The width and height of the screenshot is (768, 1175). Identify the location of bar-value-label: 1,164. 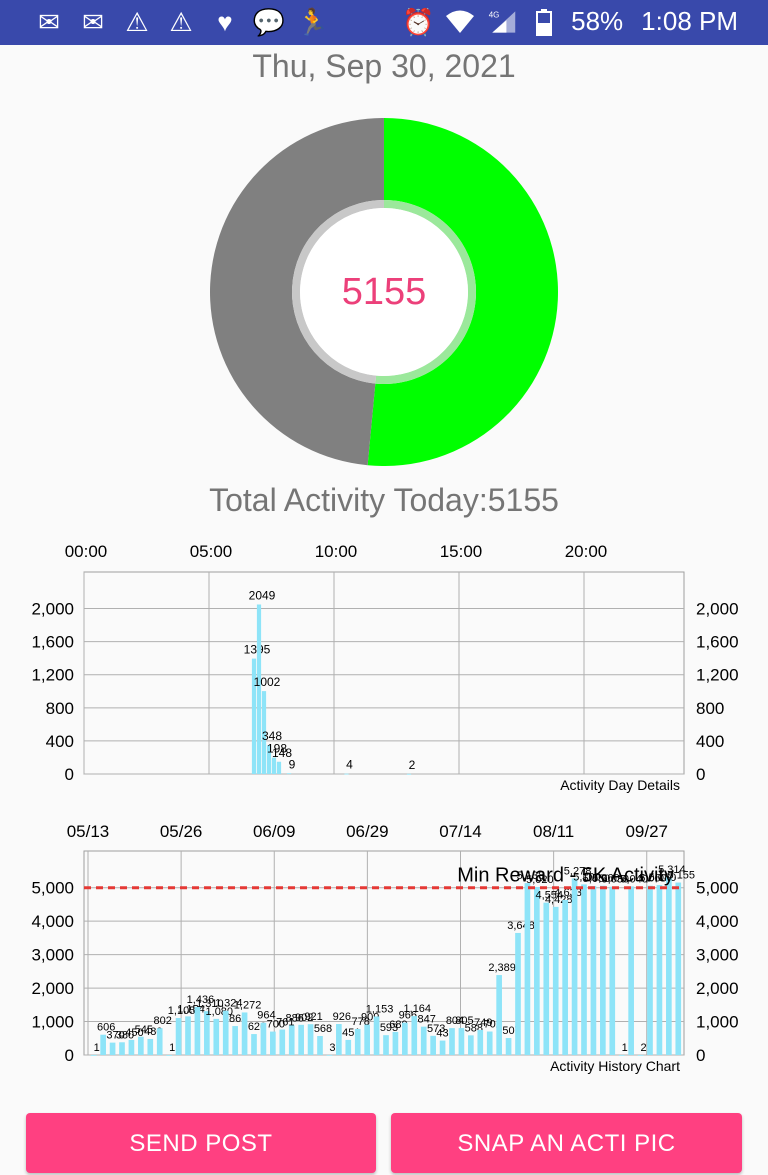
(418, 1009).